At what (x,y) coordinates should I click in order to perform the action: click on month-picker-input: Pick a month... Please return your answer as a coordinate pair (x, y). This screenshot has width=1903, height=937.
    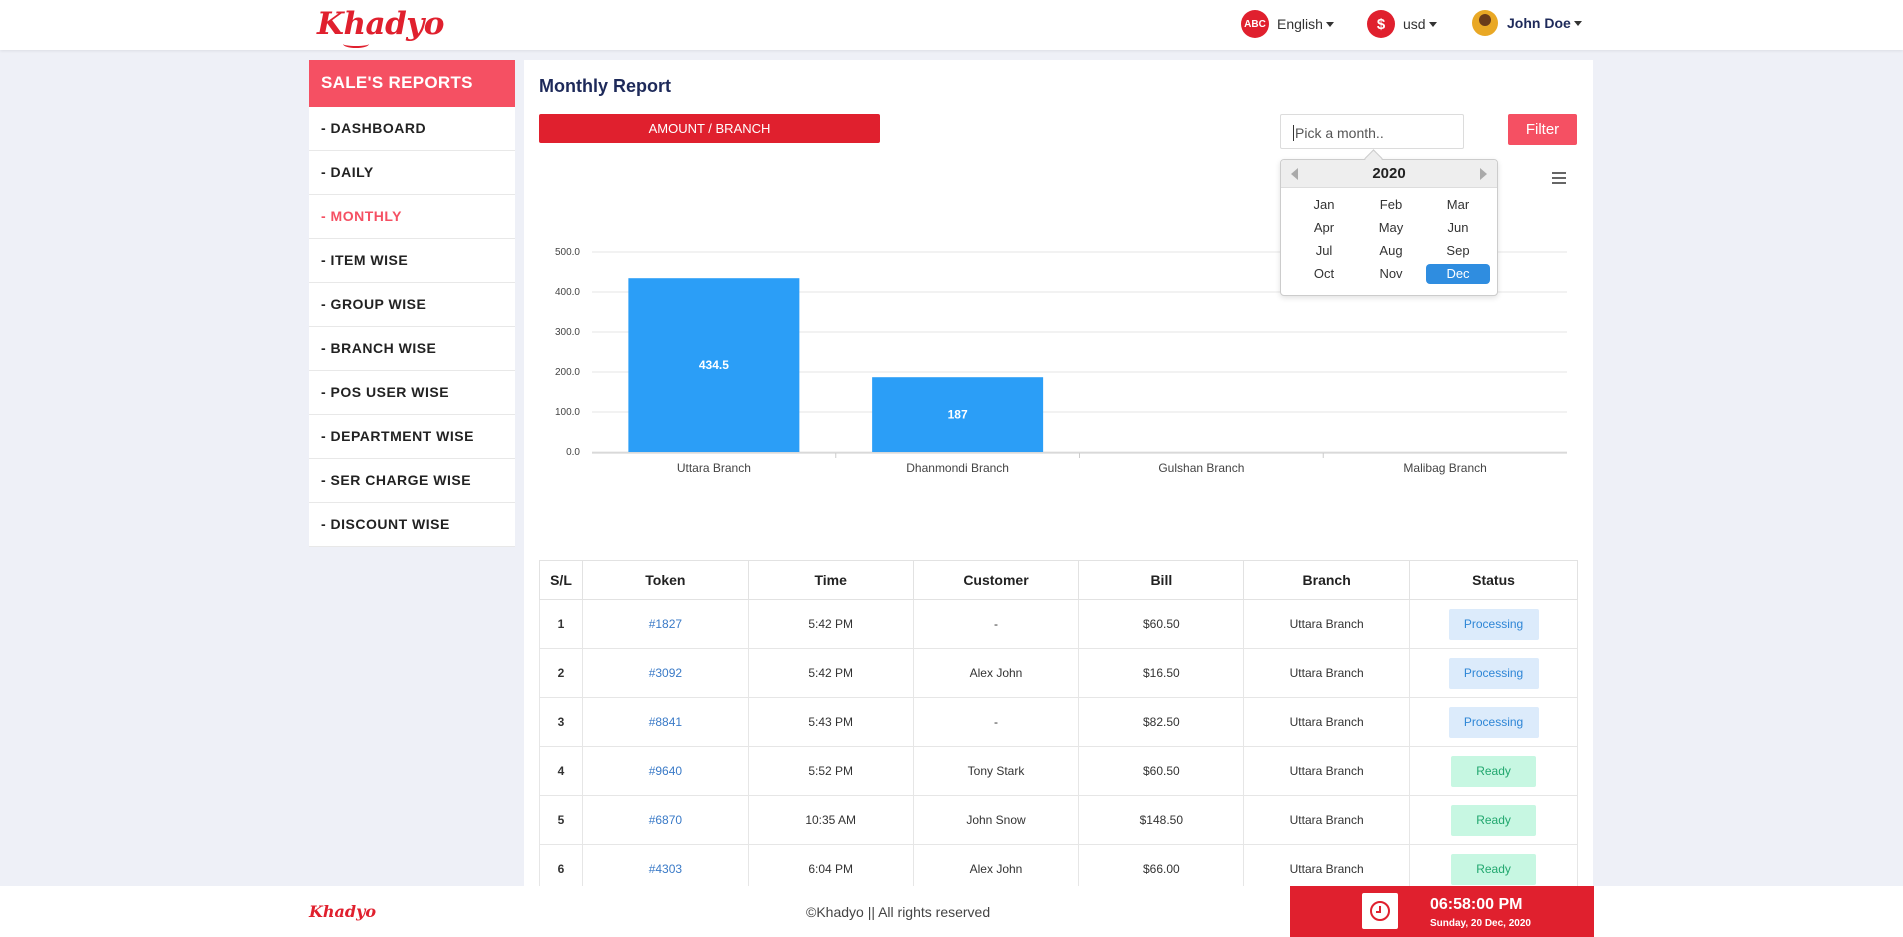
    Looking at the image, I should click on (1372, 131).